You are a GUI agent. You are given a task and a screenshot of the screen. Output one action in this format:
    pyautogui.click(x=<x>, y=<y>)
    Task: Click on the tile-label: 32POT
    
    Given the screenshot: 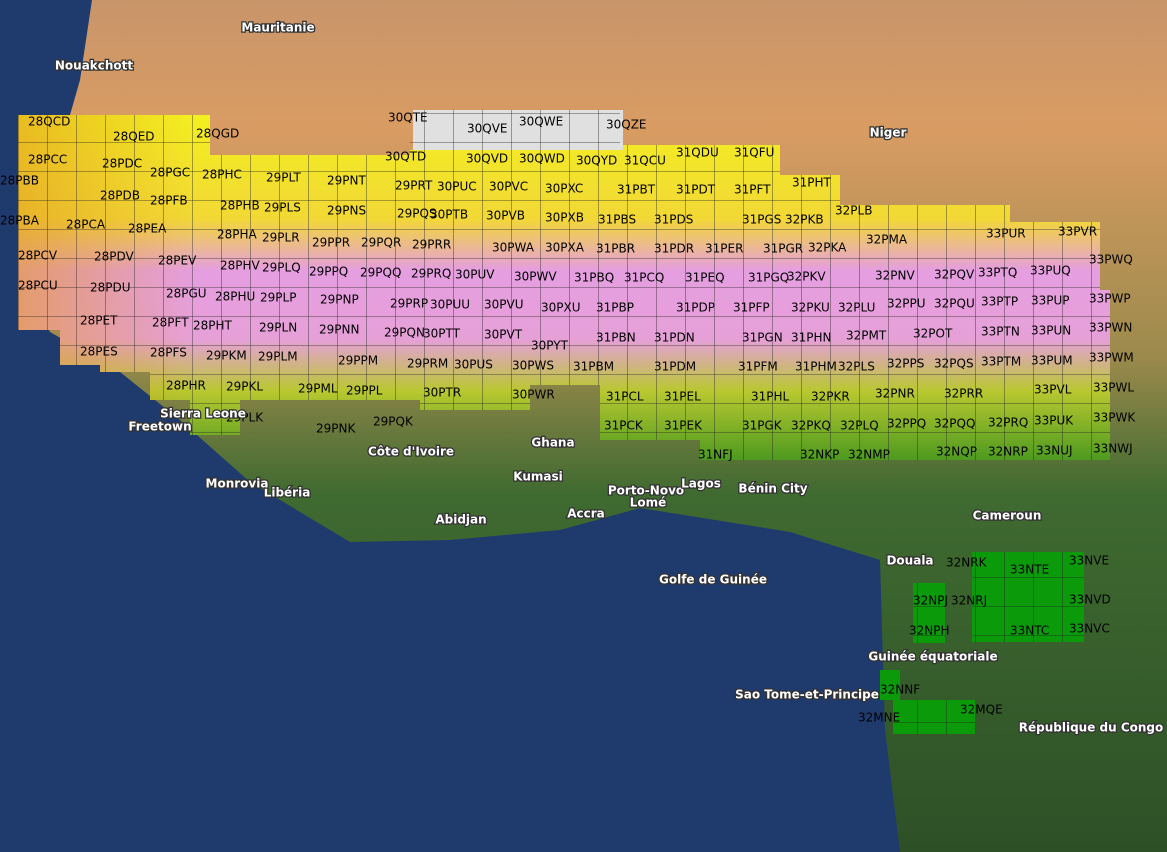 What is the action you would take?
    pyautogui.click(x=933, y=334)
    